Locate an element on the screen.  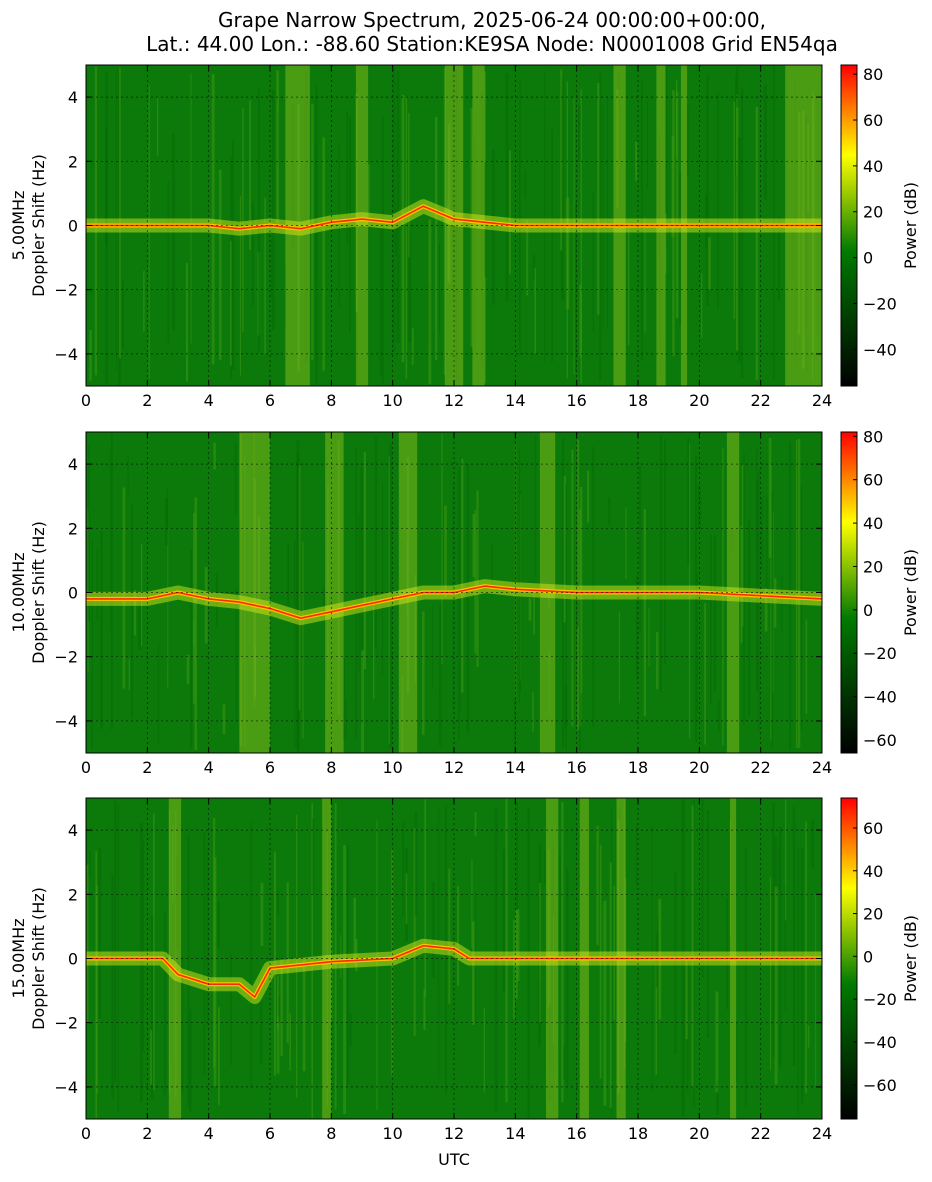
x-tick-label: 20 is located at coordinates (699, 767).